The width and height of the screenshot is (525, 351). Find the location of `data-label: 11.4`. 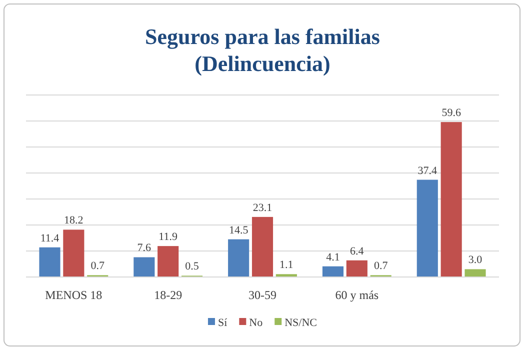

data-label: 11.4 is located at coordinates (50, 238).